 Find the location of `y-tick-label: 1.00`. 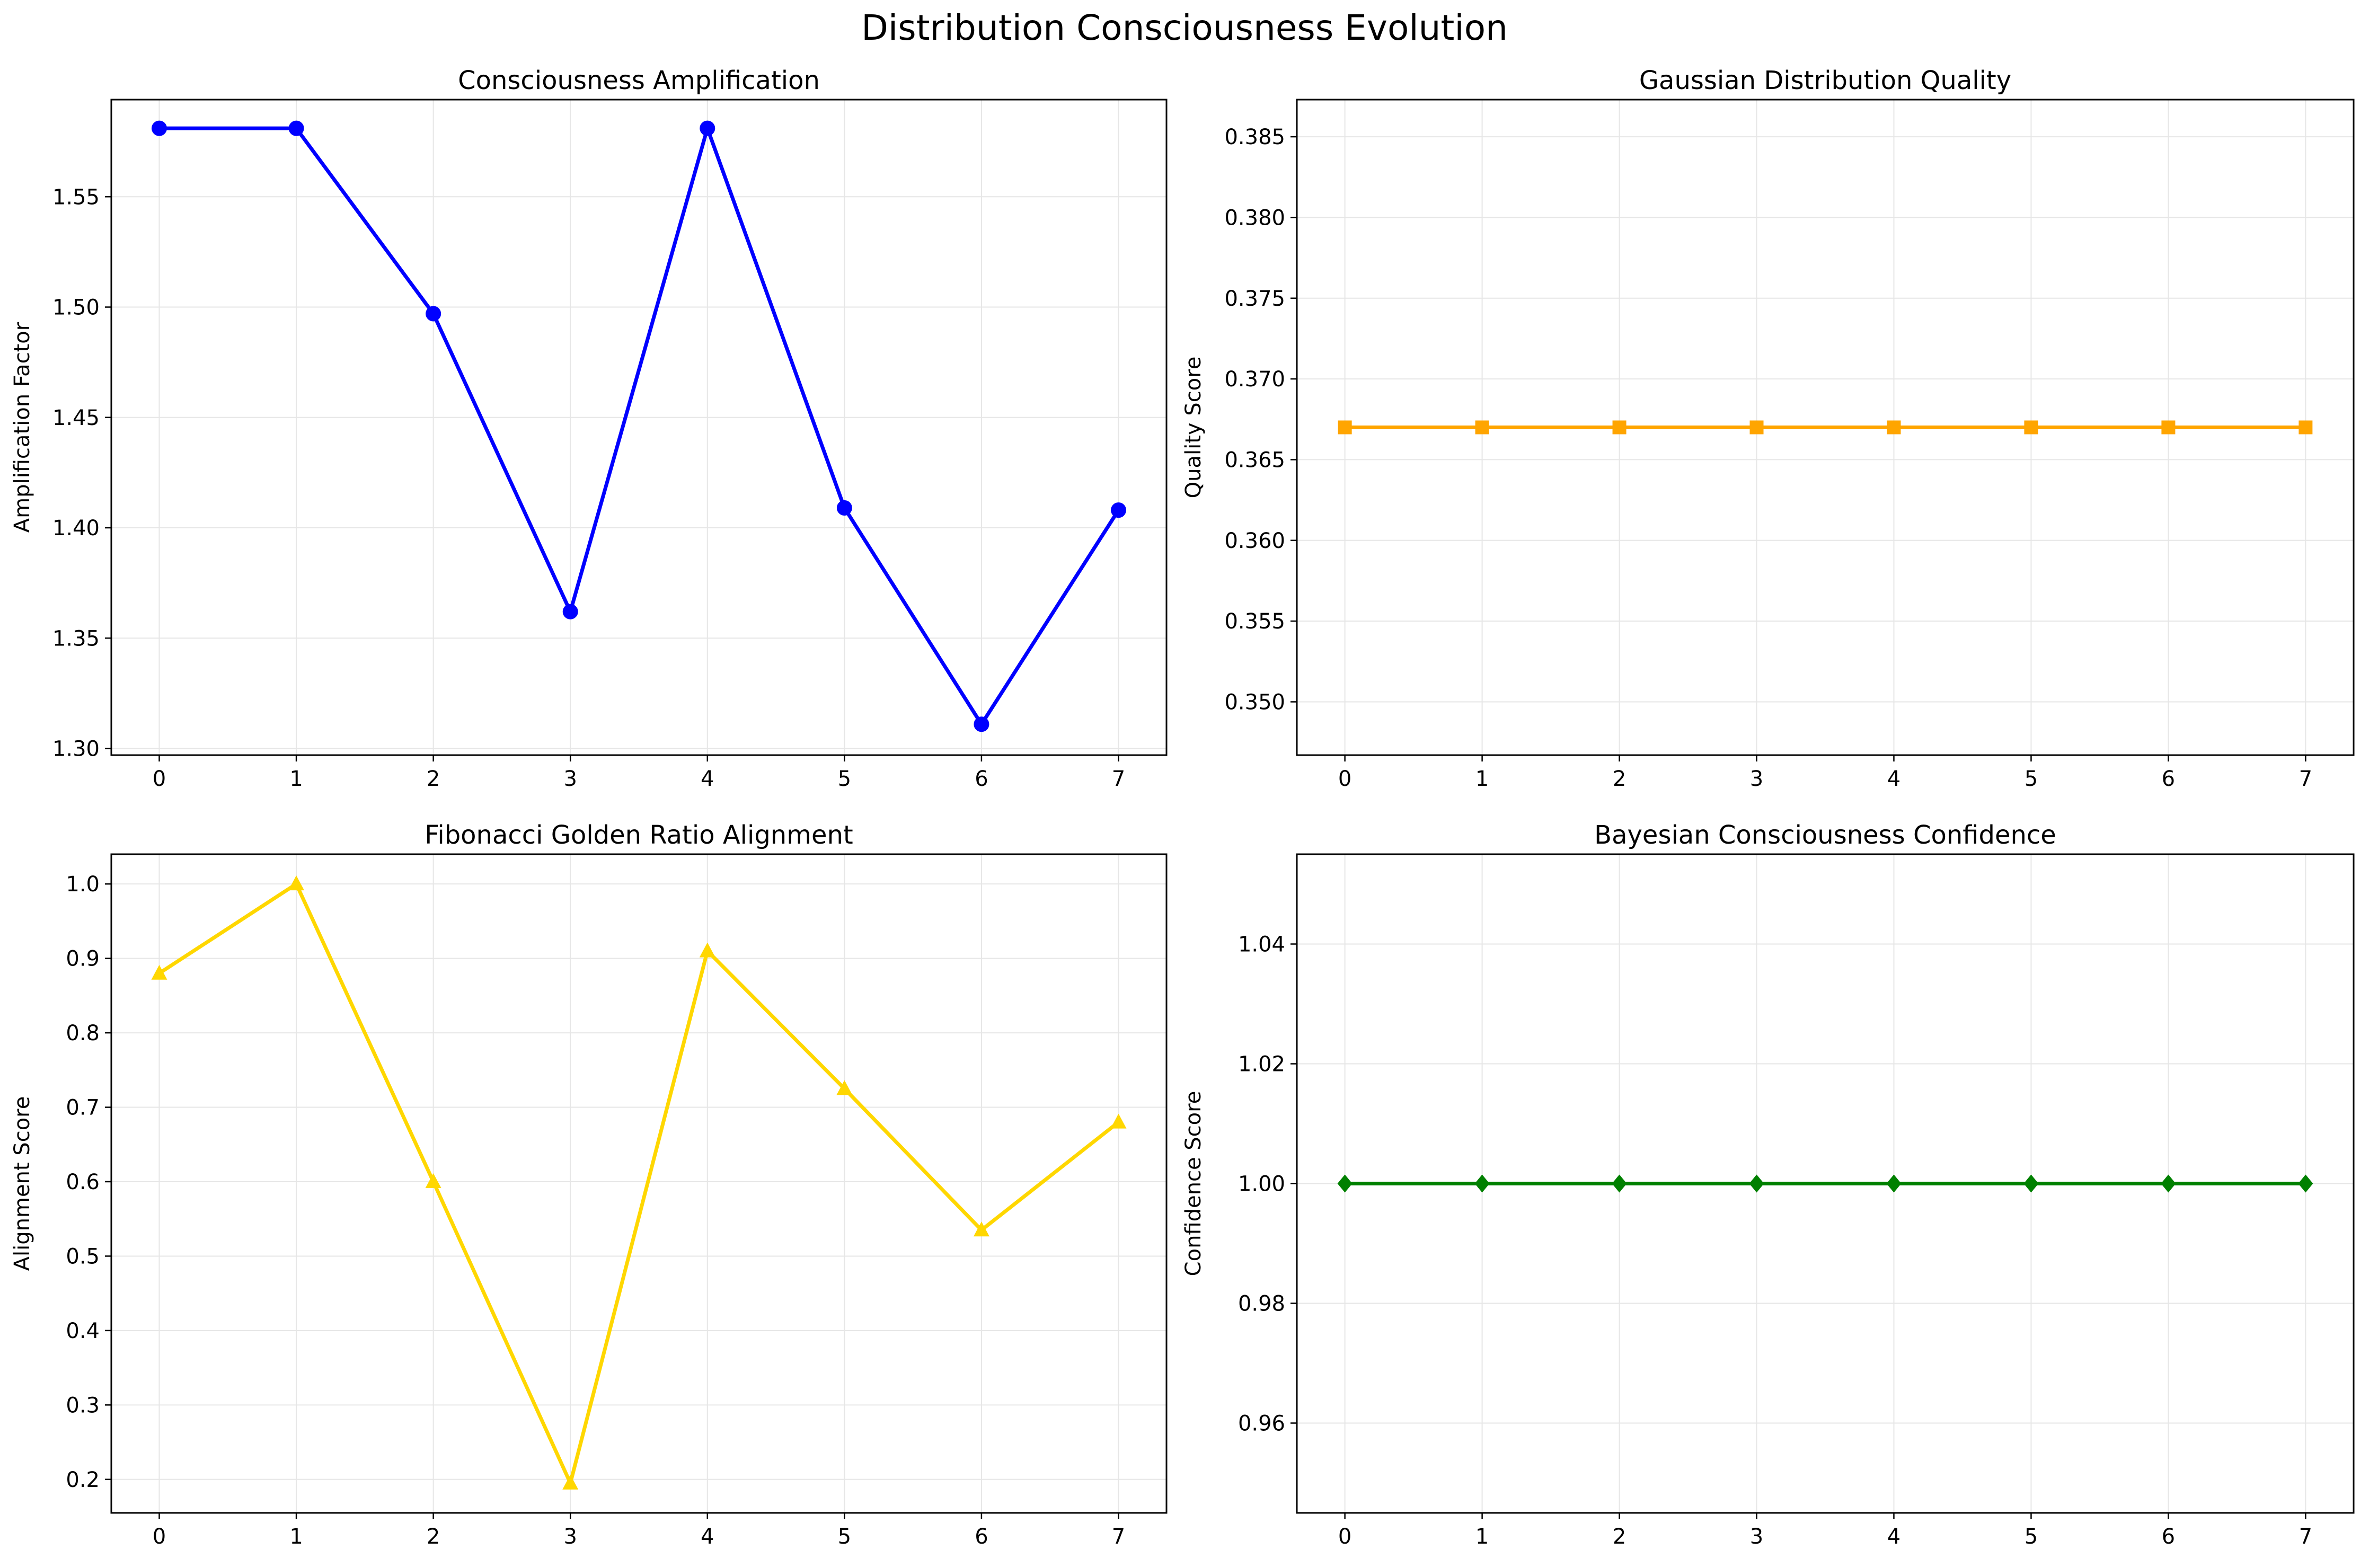

y-tick-label: 1.00 is located at coordinates (1262, 1184).